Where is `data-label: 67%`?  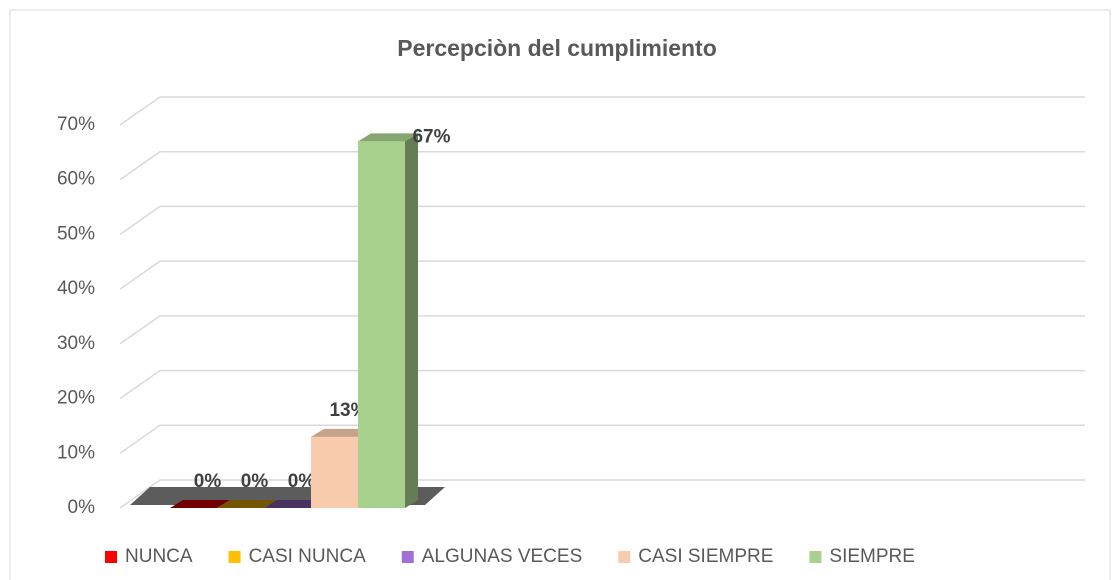 data-label: 67% is located at coordinates (431, 136).